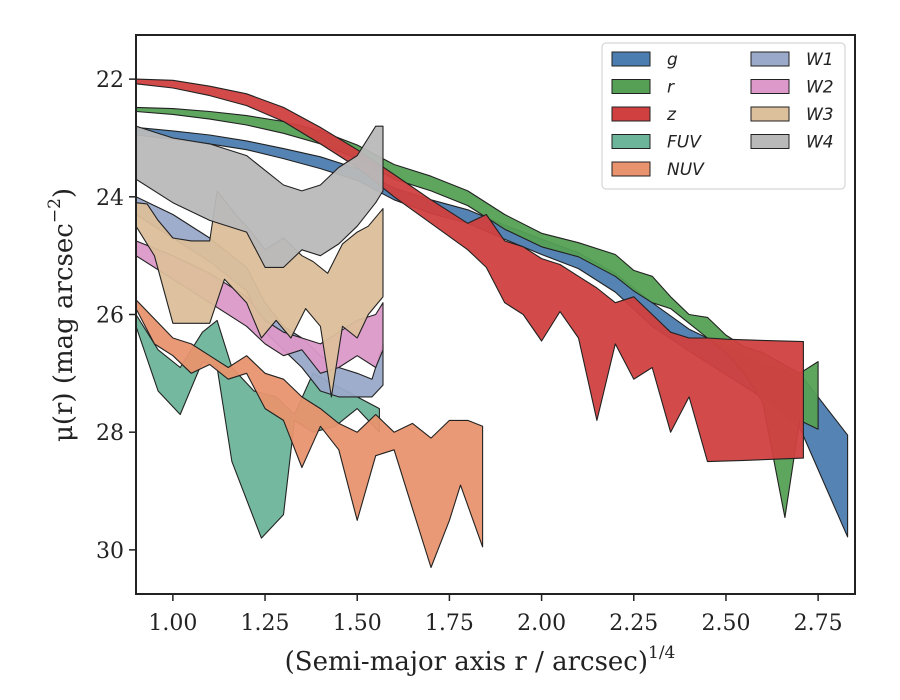 The height and width of the screenshot is (700, 900). What do you see at coordinates (260, 196) in the screenshot?
I see `band-w4` at bounding box center [260, 196].